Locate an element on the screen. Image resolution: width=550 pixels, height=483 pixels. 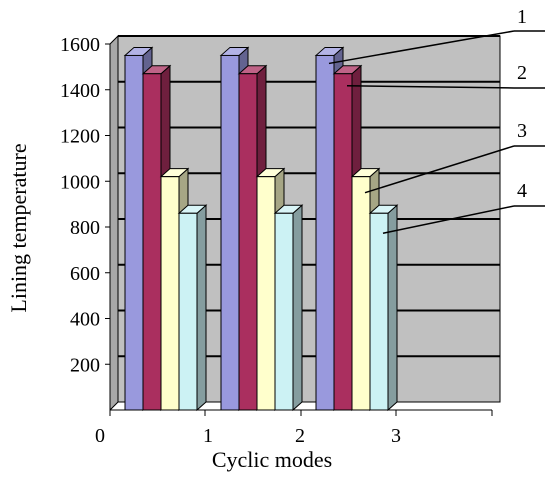
x-axis-title: Cyclic modes is located at coordinates (272, 459).